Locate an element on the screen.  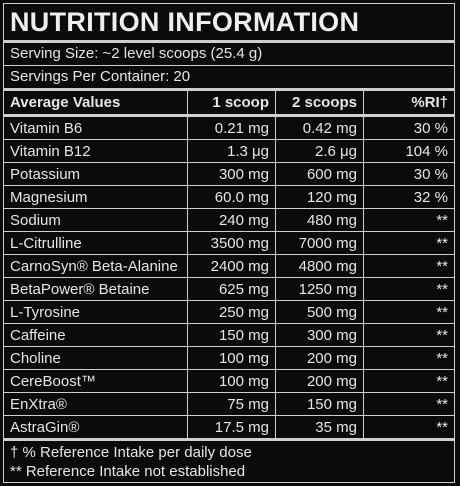
value-2-scoops: 480 mg is located at coordinates (319, 220).